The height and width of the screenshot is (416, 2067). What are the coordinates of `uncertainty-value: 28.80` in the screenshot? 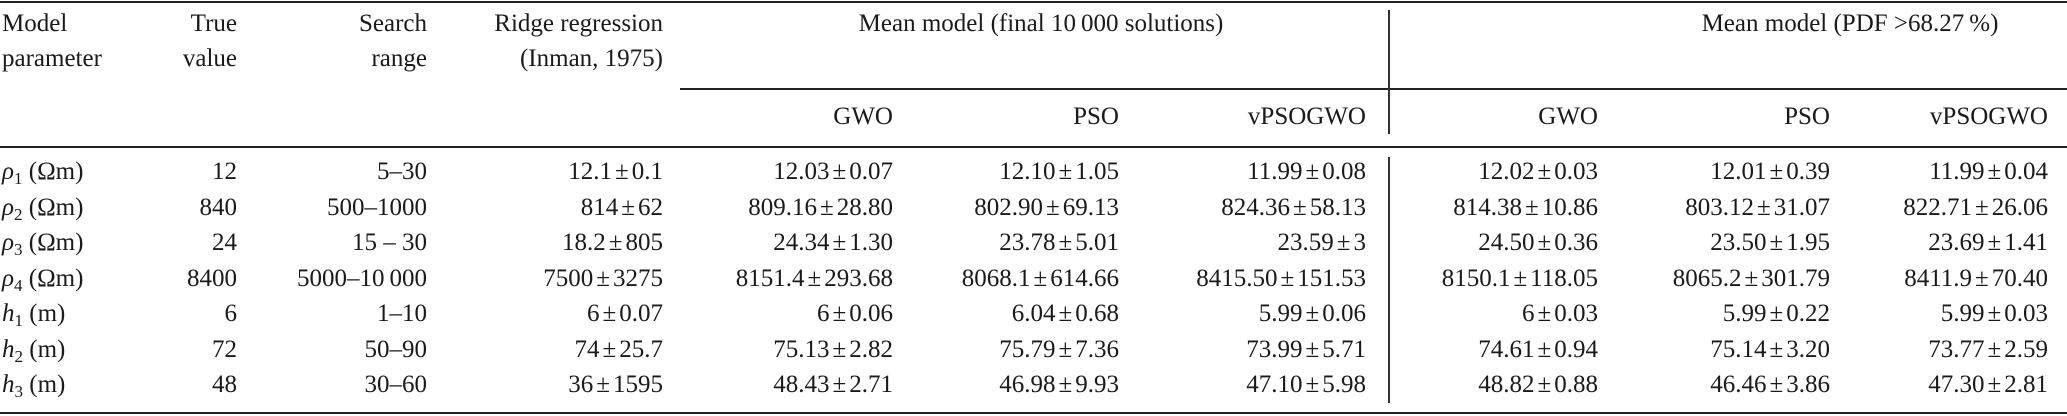 It's located at (864, 207).